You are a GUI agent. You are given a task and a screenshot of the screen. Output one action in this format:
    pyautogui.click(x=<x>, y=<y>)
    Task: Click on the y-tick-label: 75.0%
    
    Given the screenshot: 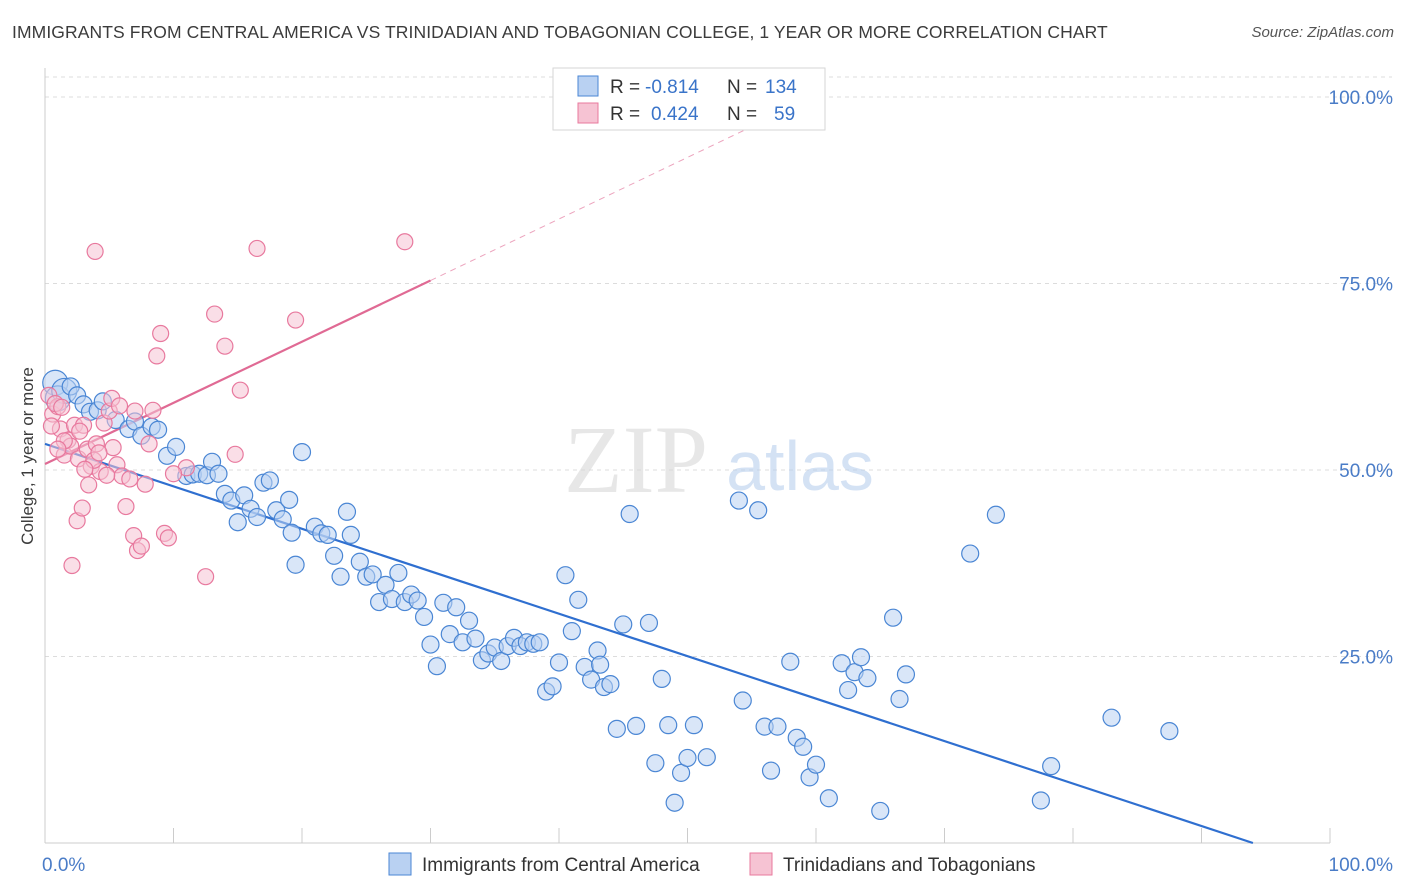 What is the action you would take?
    pyautogui.click(x=1366, y=285)
    